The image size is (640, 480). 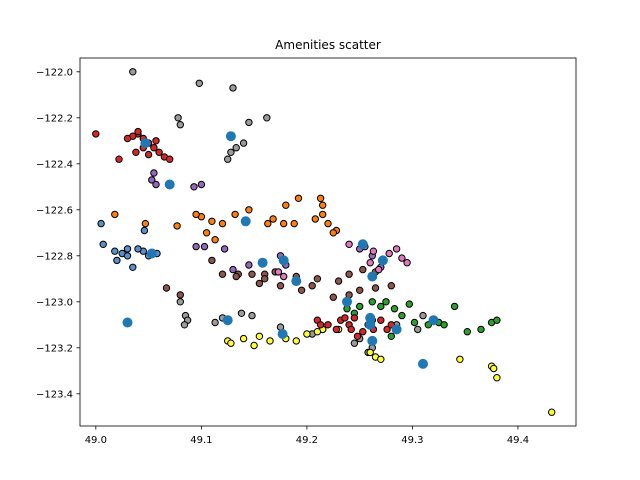 I want to click on x-tick-label-4: 49.4, so click(x=518, y=440).